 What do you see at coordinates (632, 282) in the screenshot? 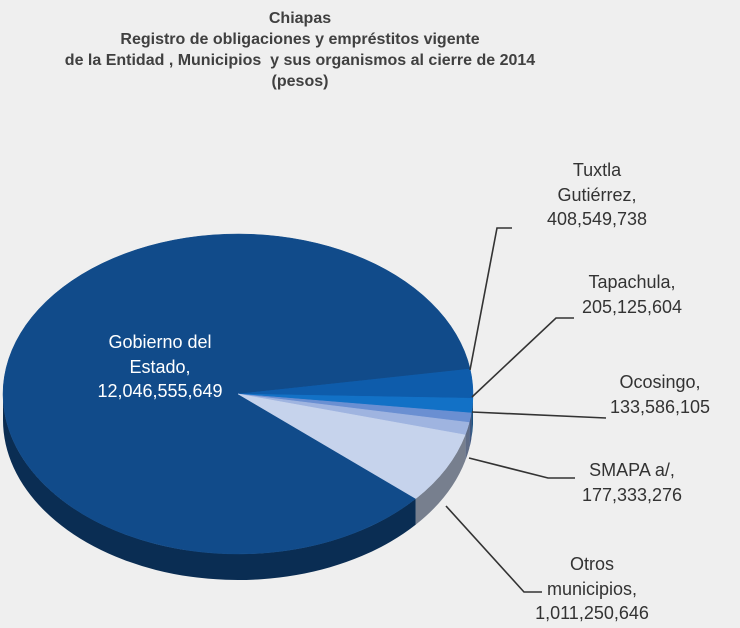
I see `label-category: Tapachula,` at bounding box center [632, 282].